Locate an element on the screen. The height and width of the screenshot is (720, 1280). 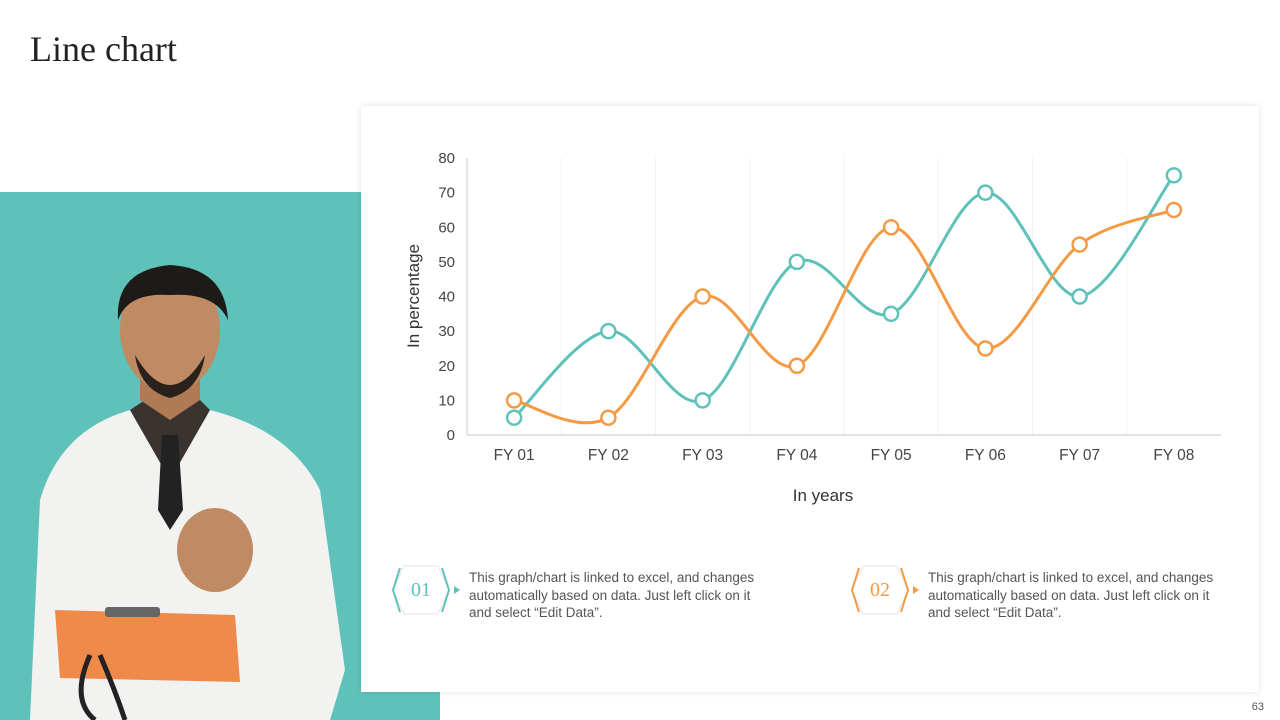
y-tick-label: 20 is located at coordinates (446, 366).